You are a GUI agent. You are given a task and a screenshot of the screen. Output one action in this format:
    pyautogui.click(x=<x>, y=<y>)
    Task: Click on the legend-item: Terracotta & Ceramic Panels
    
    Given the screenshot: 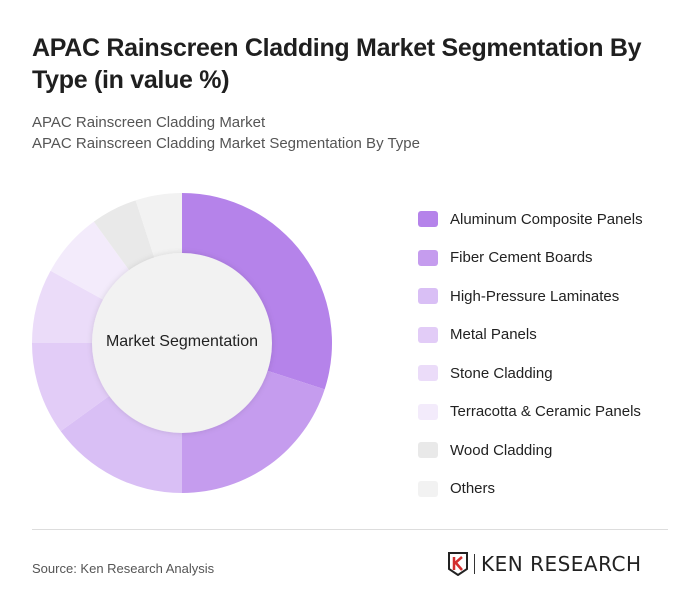 What is the action you would take?
    pyautogui.click(x=530, y=412)
    